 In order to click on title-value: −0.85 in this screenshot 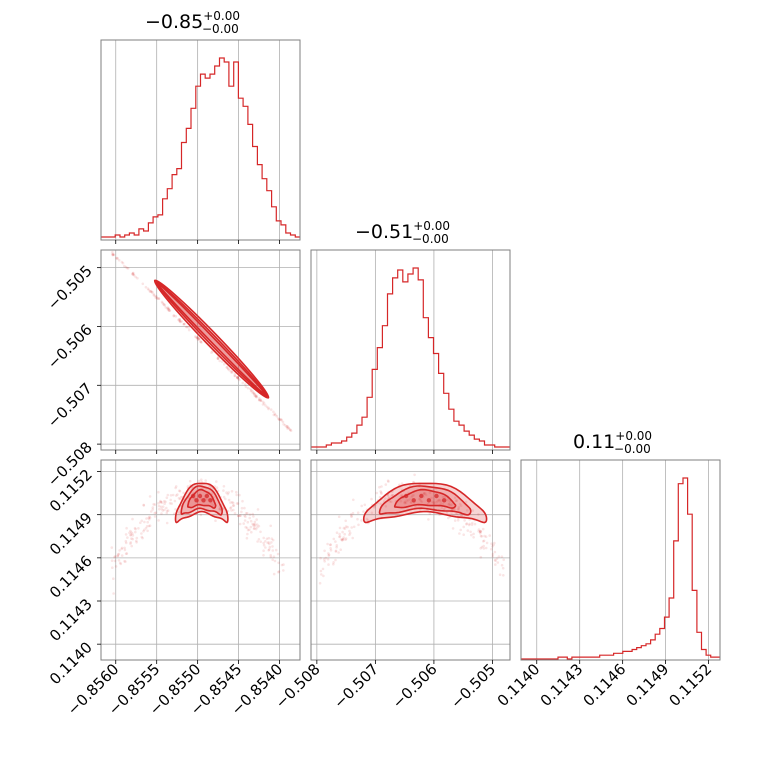, I will do `click(174, 22)`.